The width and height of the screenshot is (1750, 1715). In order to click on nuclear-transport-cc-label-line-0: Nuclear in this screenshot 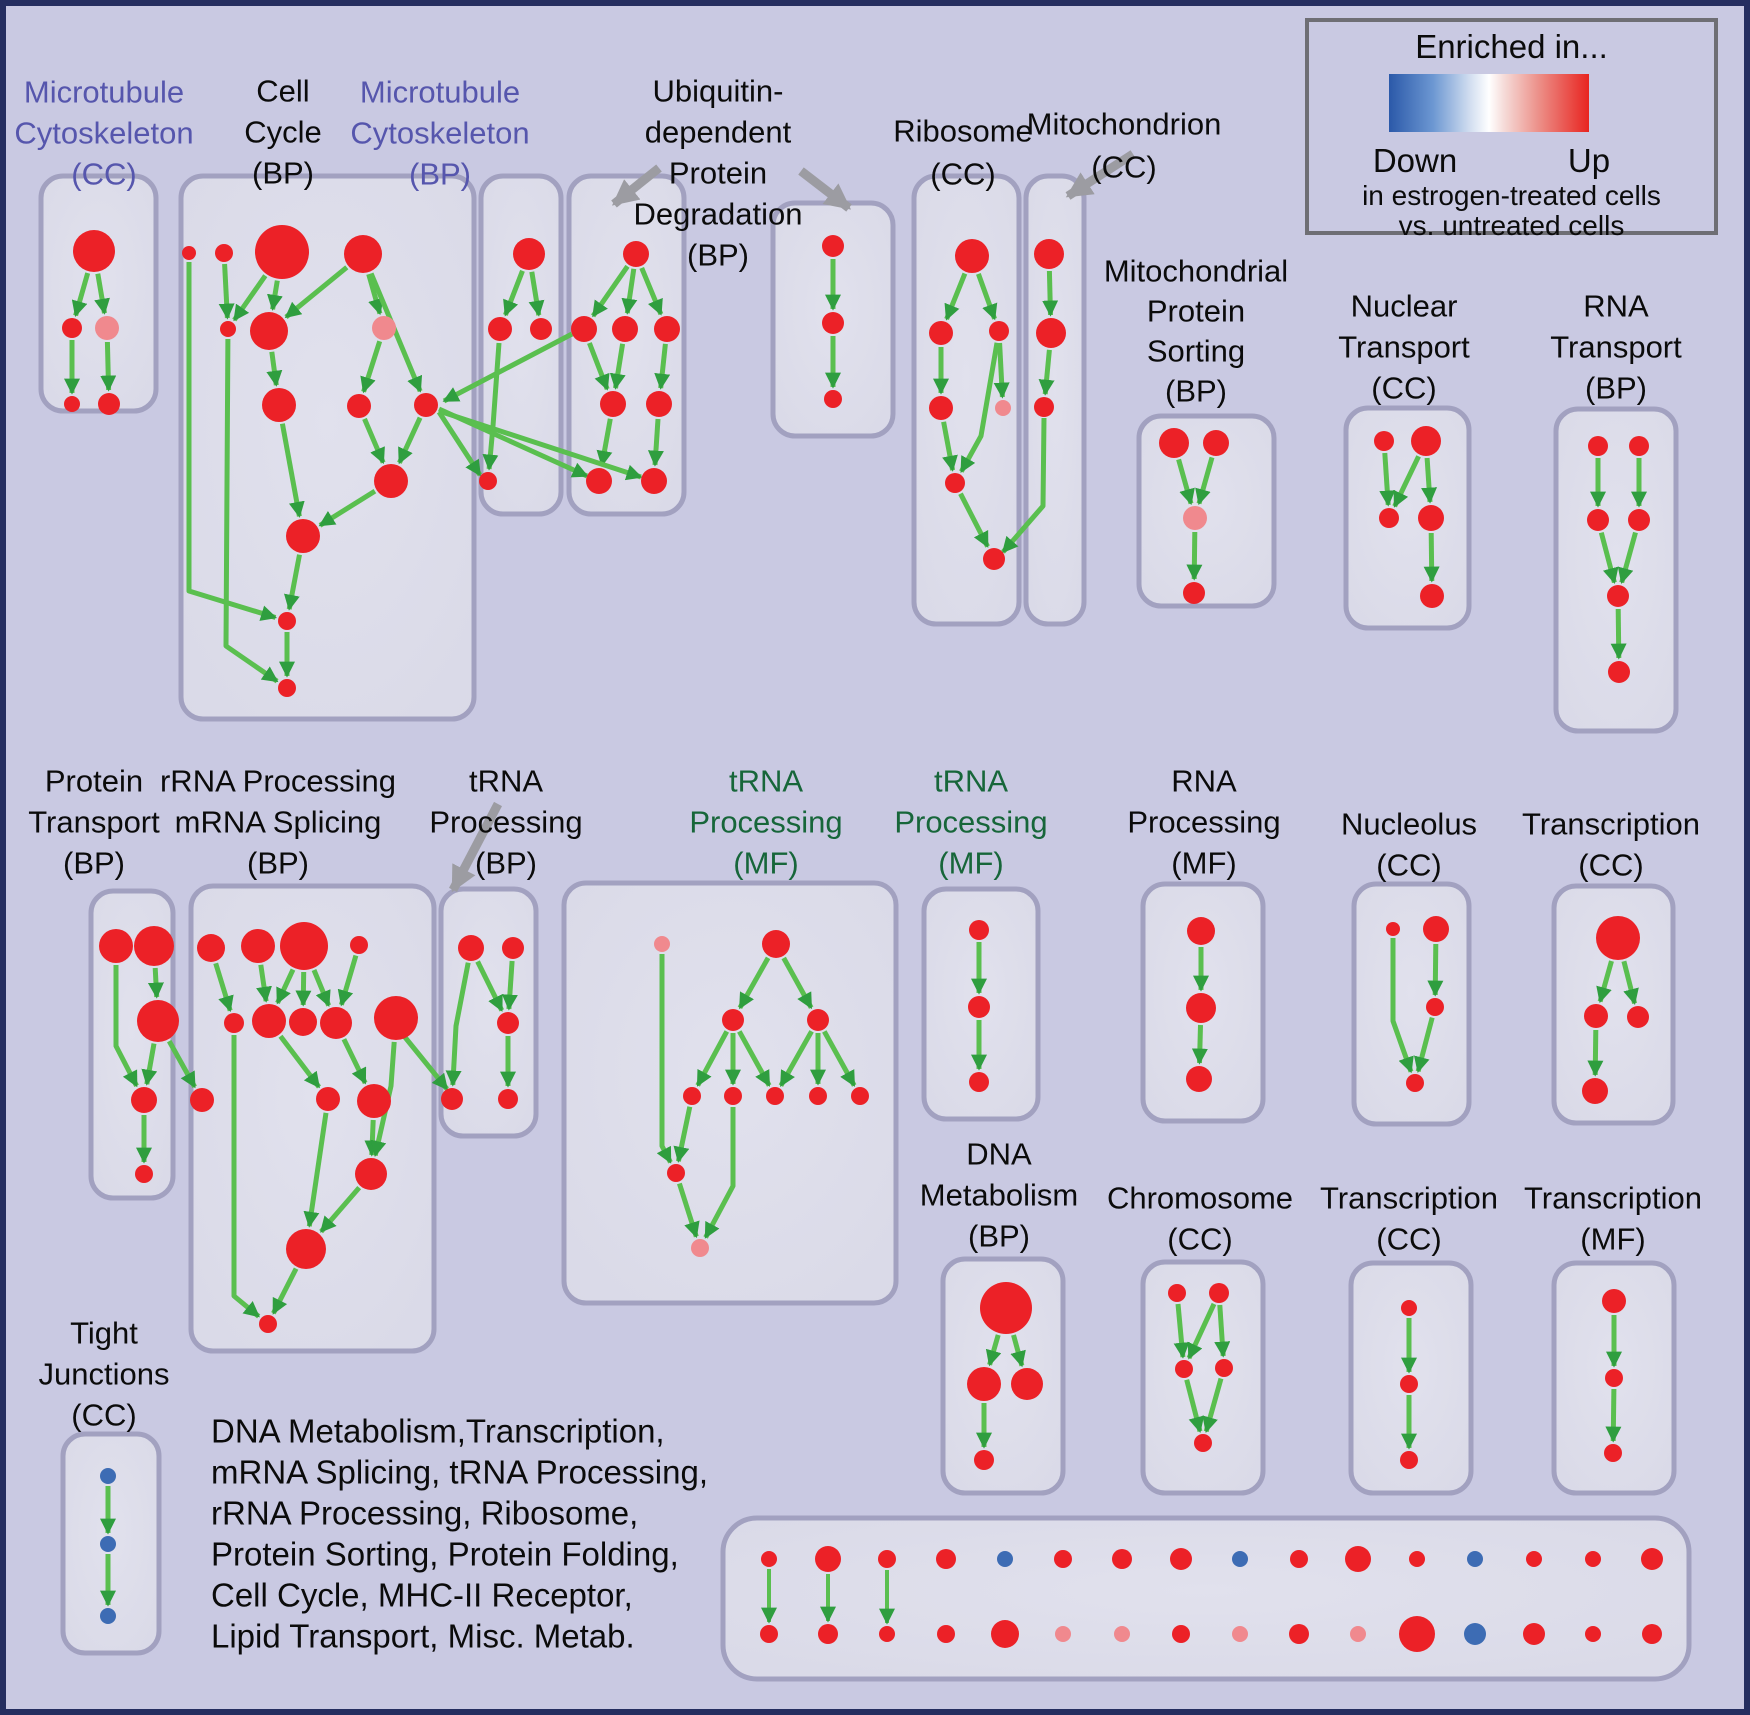, I will do `click(1404, 306)`.